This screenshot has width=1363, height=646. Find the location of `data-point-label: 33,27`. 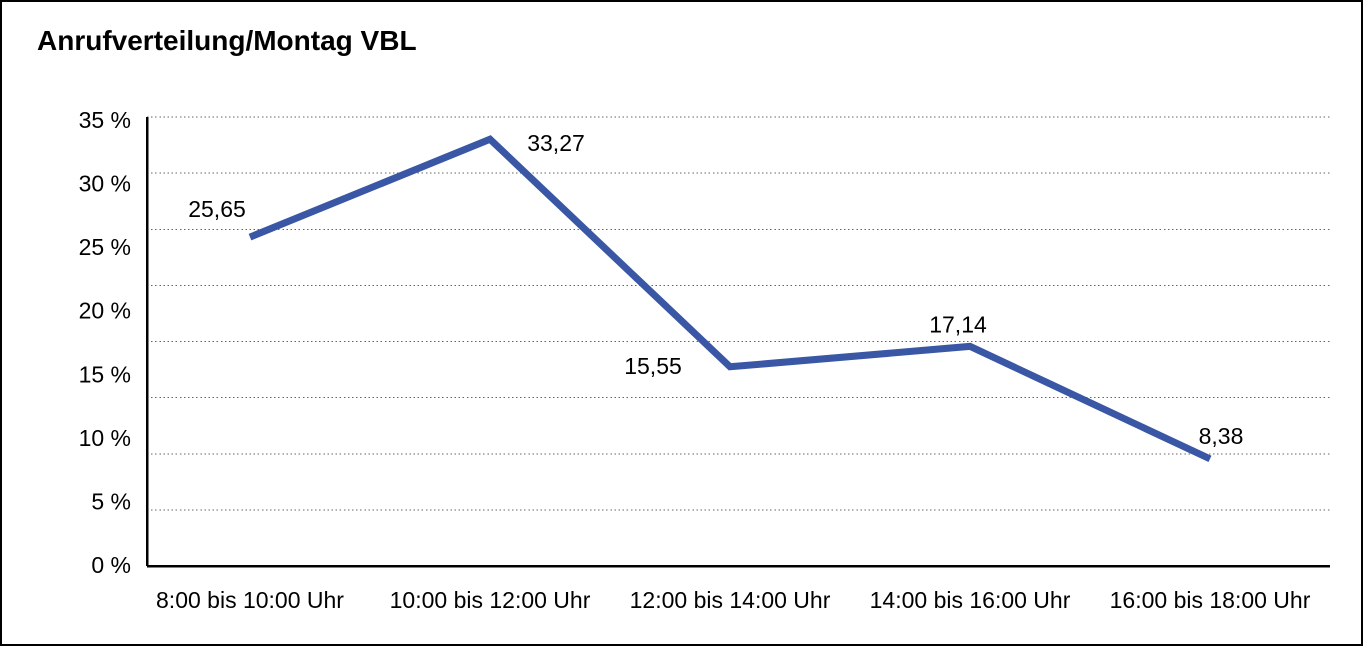

data-point-label: 33,27 is located at coordinates (556, 143).